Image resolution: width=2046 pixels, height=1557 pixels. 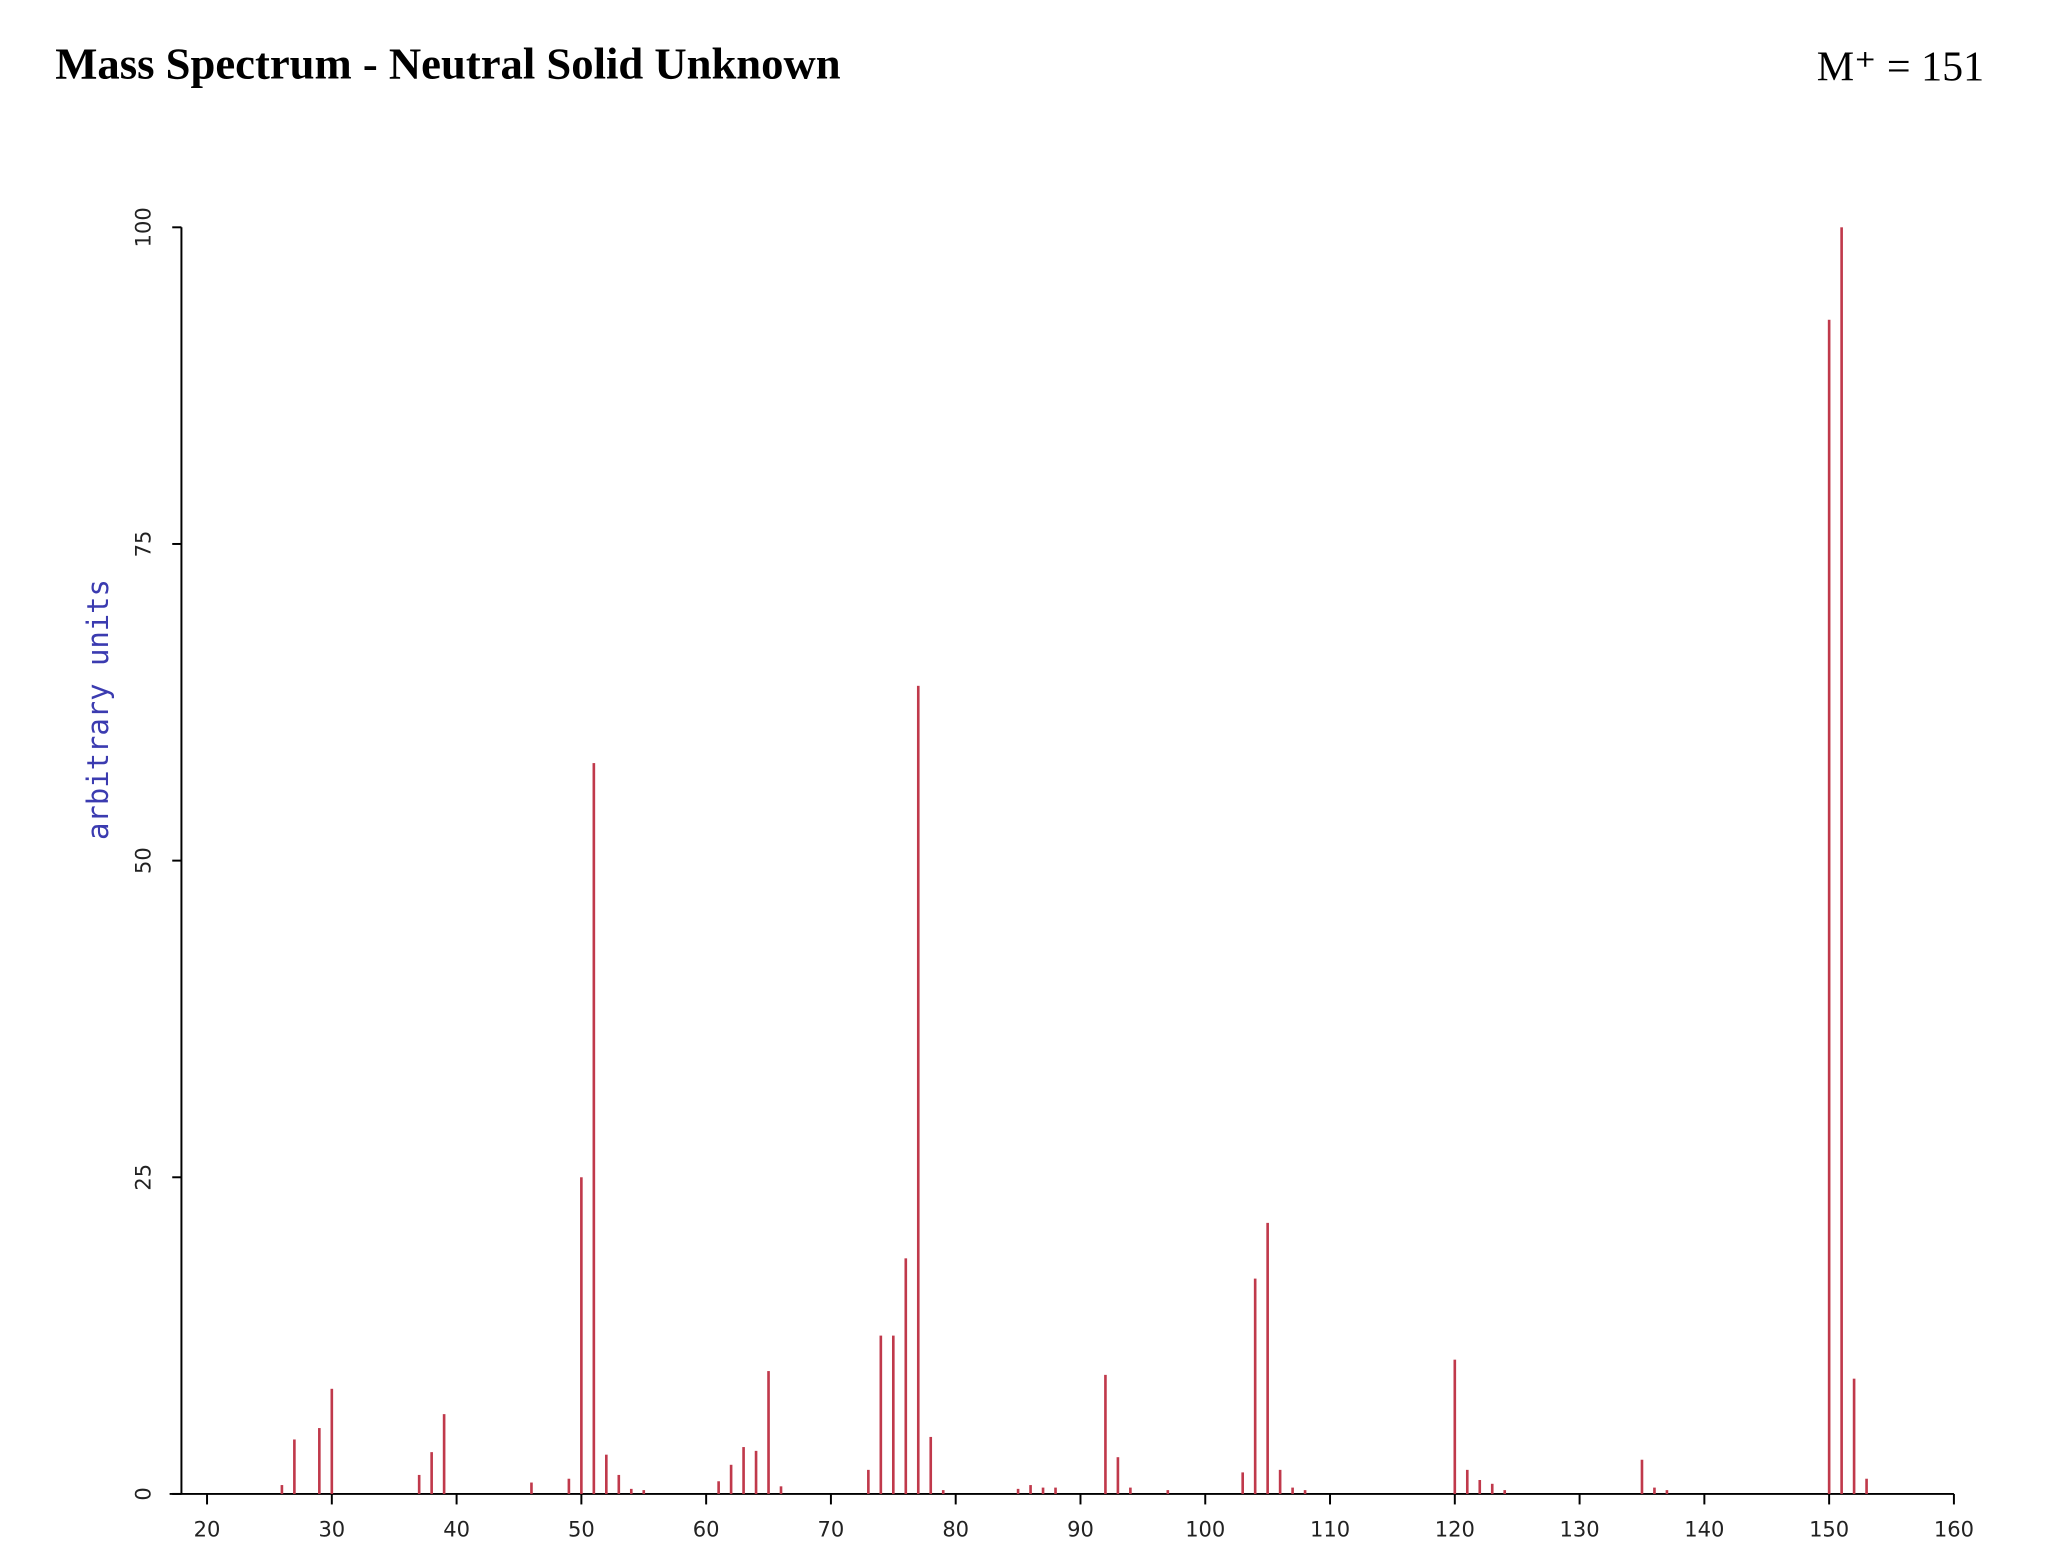 What do you see at coordinates (143, 1177) in the screenshot?
I see `y-tick-label: 25` at bounding box center [143, 1177].